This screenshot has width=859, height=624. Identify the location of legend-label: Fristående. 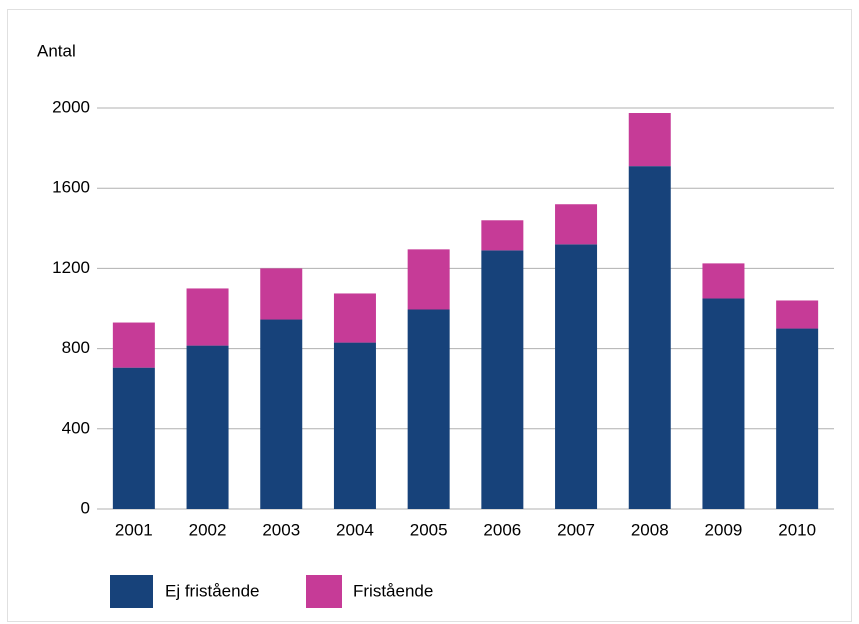
(393, 590).